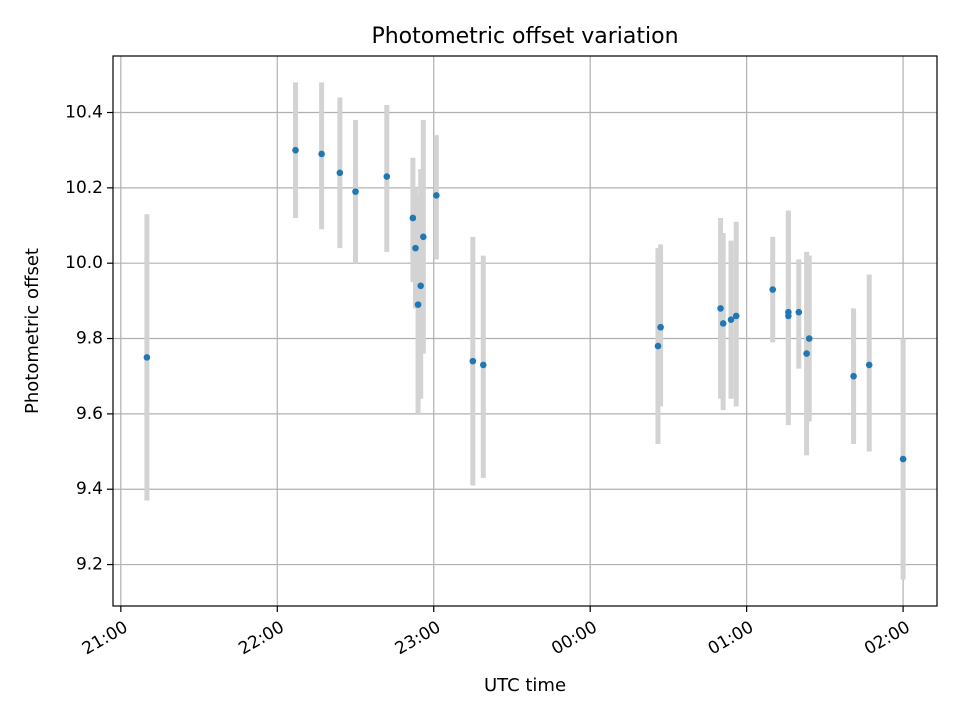 The image size is (960, 720). What do you see at coordinates (525, 685) in the screenshot?
I see `x-axis-label: UTC time` at bounding box center [525, 685].